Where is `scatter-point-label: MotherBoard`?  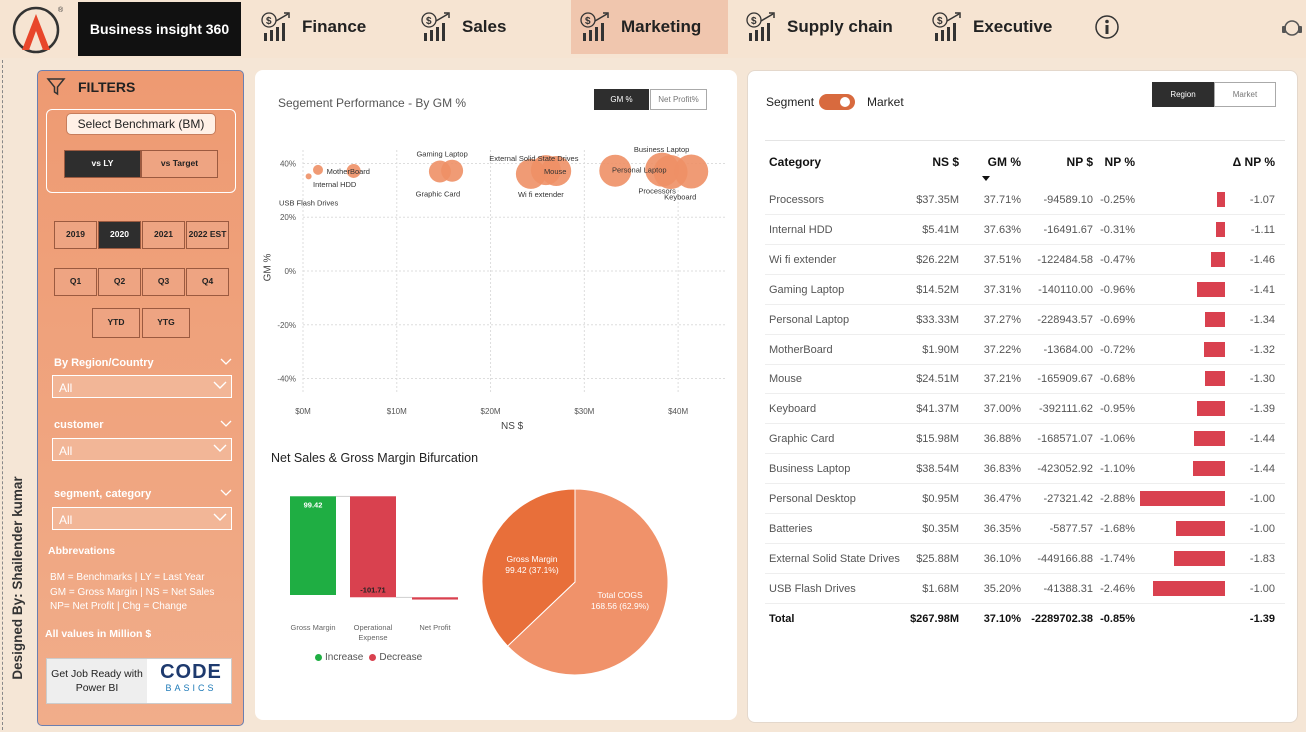 scatter-point-label: MotherBoard is located at coordinates (348, 171).